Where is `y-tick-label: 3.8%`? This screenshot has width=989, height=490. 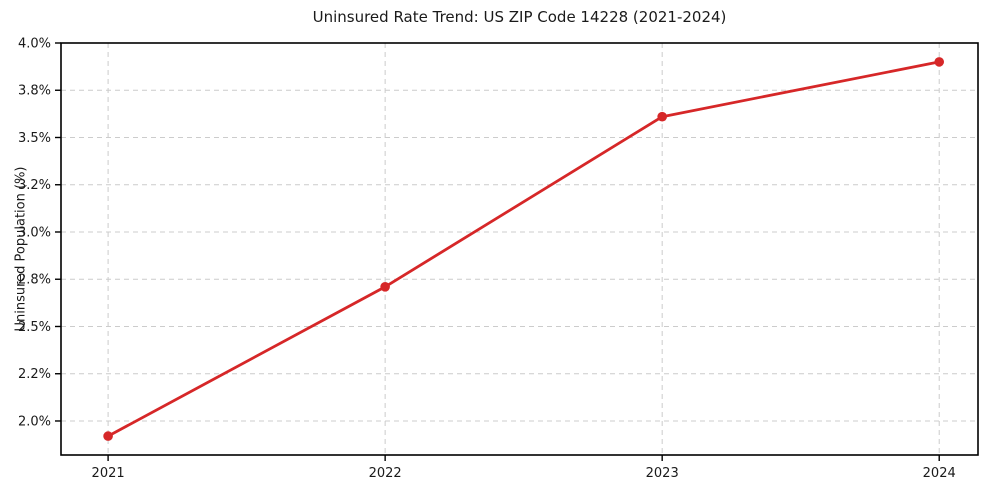 y-tick-label: 3.8% is located at coordinates (34, 91).